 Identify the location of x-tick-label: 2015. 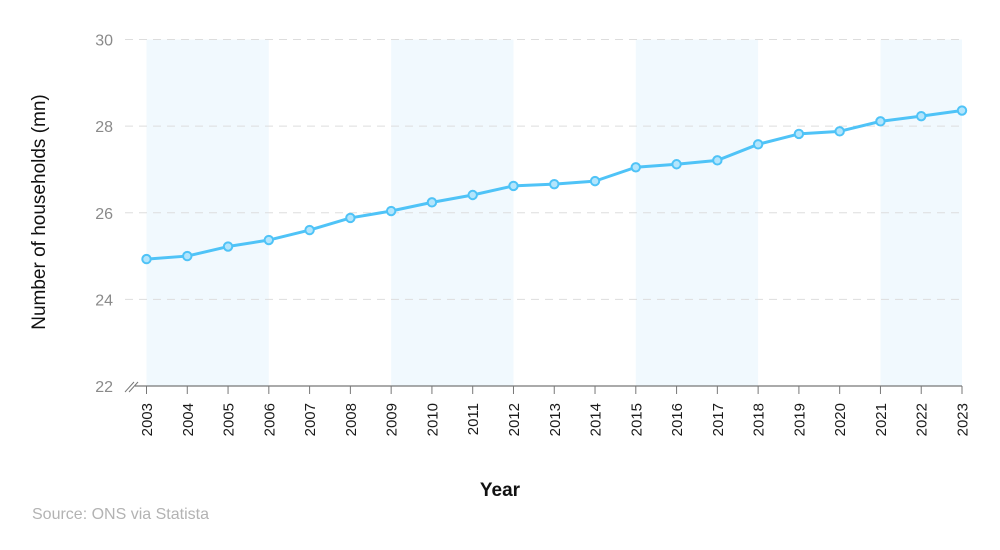
(636, 419).